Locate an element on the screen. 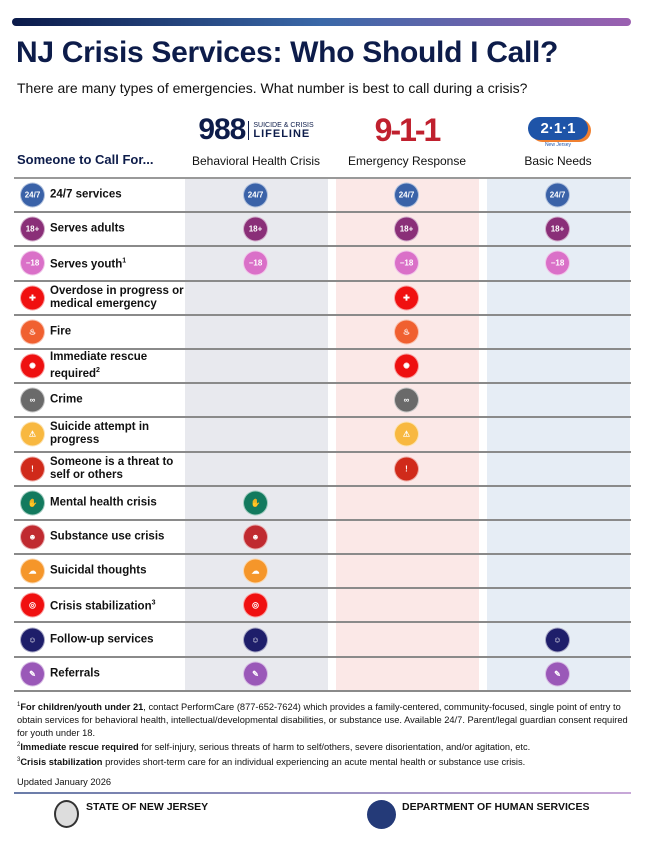  footnote-ref: 1 is located at coordinates (124, 262).